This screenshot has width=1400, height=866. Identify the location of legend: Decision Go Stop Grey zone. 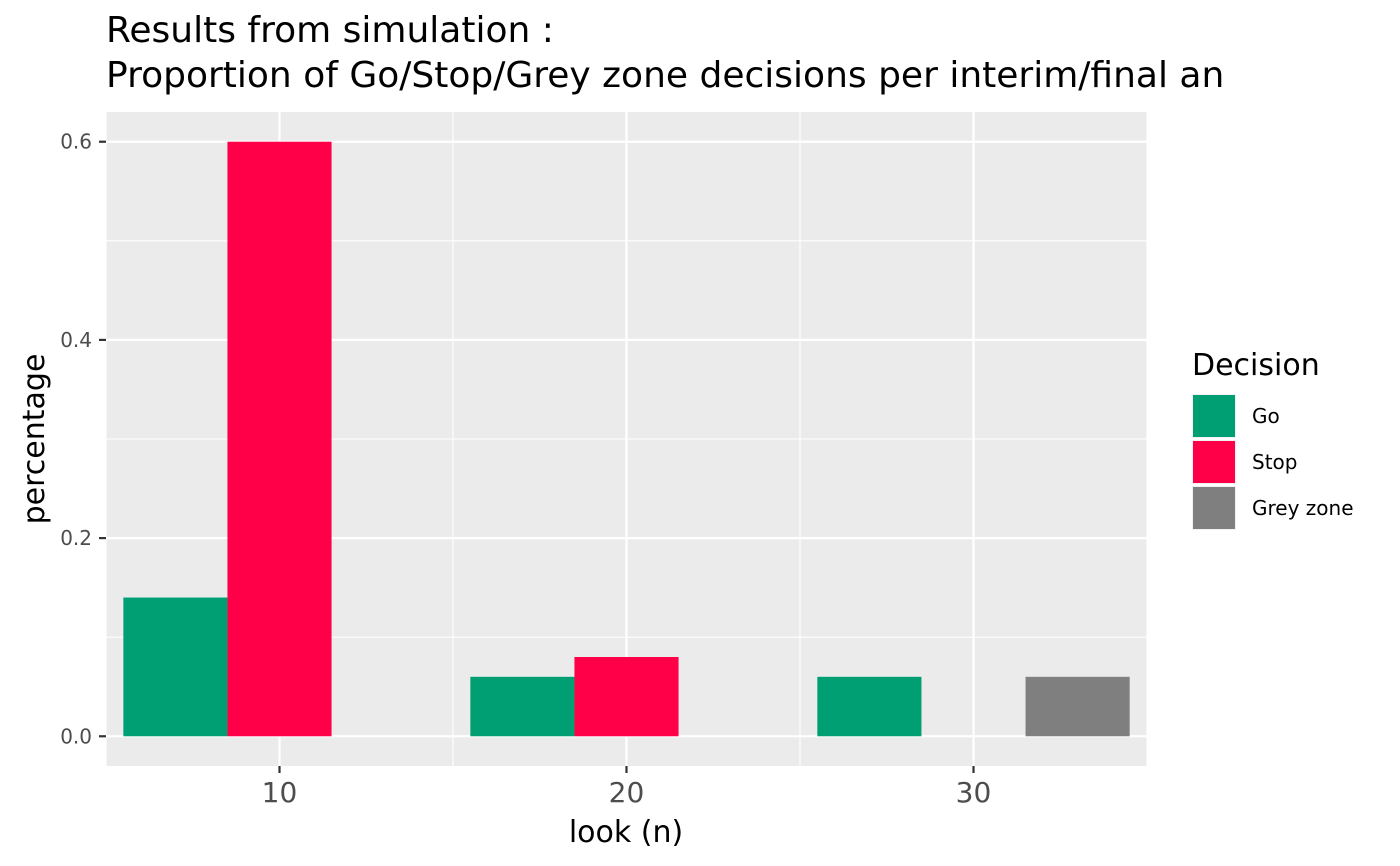
(1273, 439).